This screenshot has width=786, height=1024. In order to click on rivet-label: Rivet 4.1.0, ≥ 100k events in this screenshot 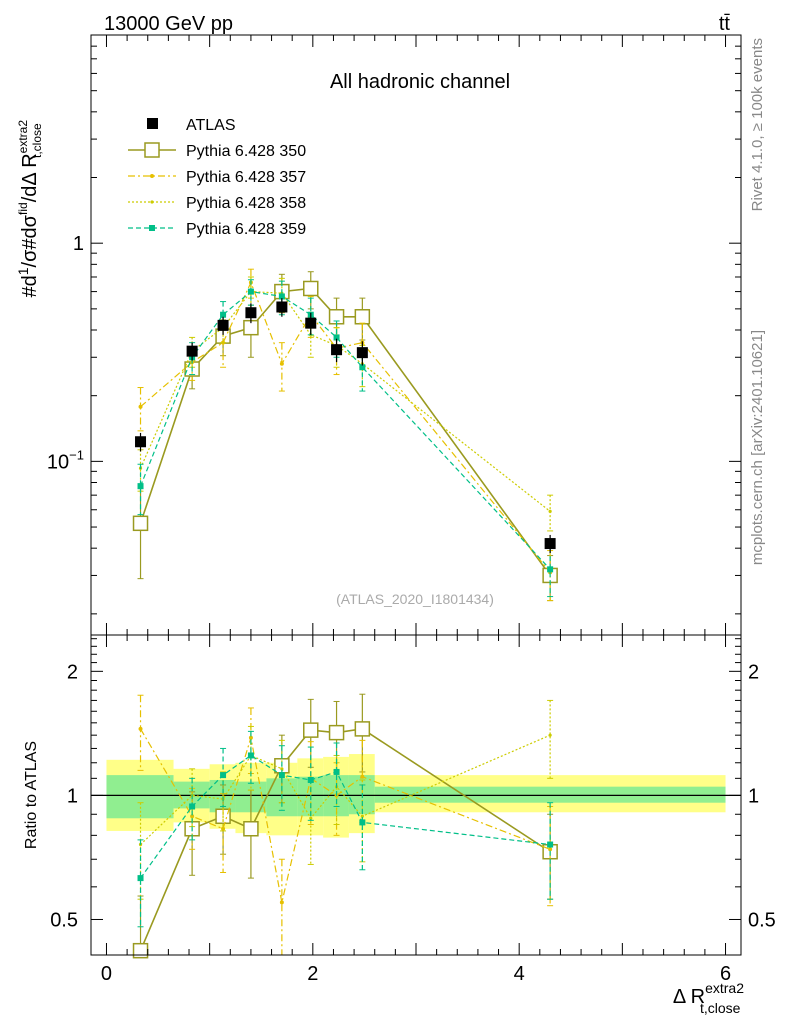, I will do `click(757, 124)`.